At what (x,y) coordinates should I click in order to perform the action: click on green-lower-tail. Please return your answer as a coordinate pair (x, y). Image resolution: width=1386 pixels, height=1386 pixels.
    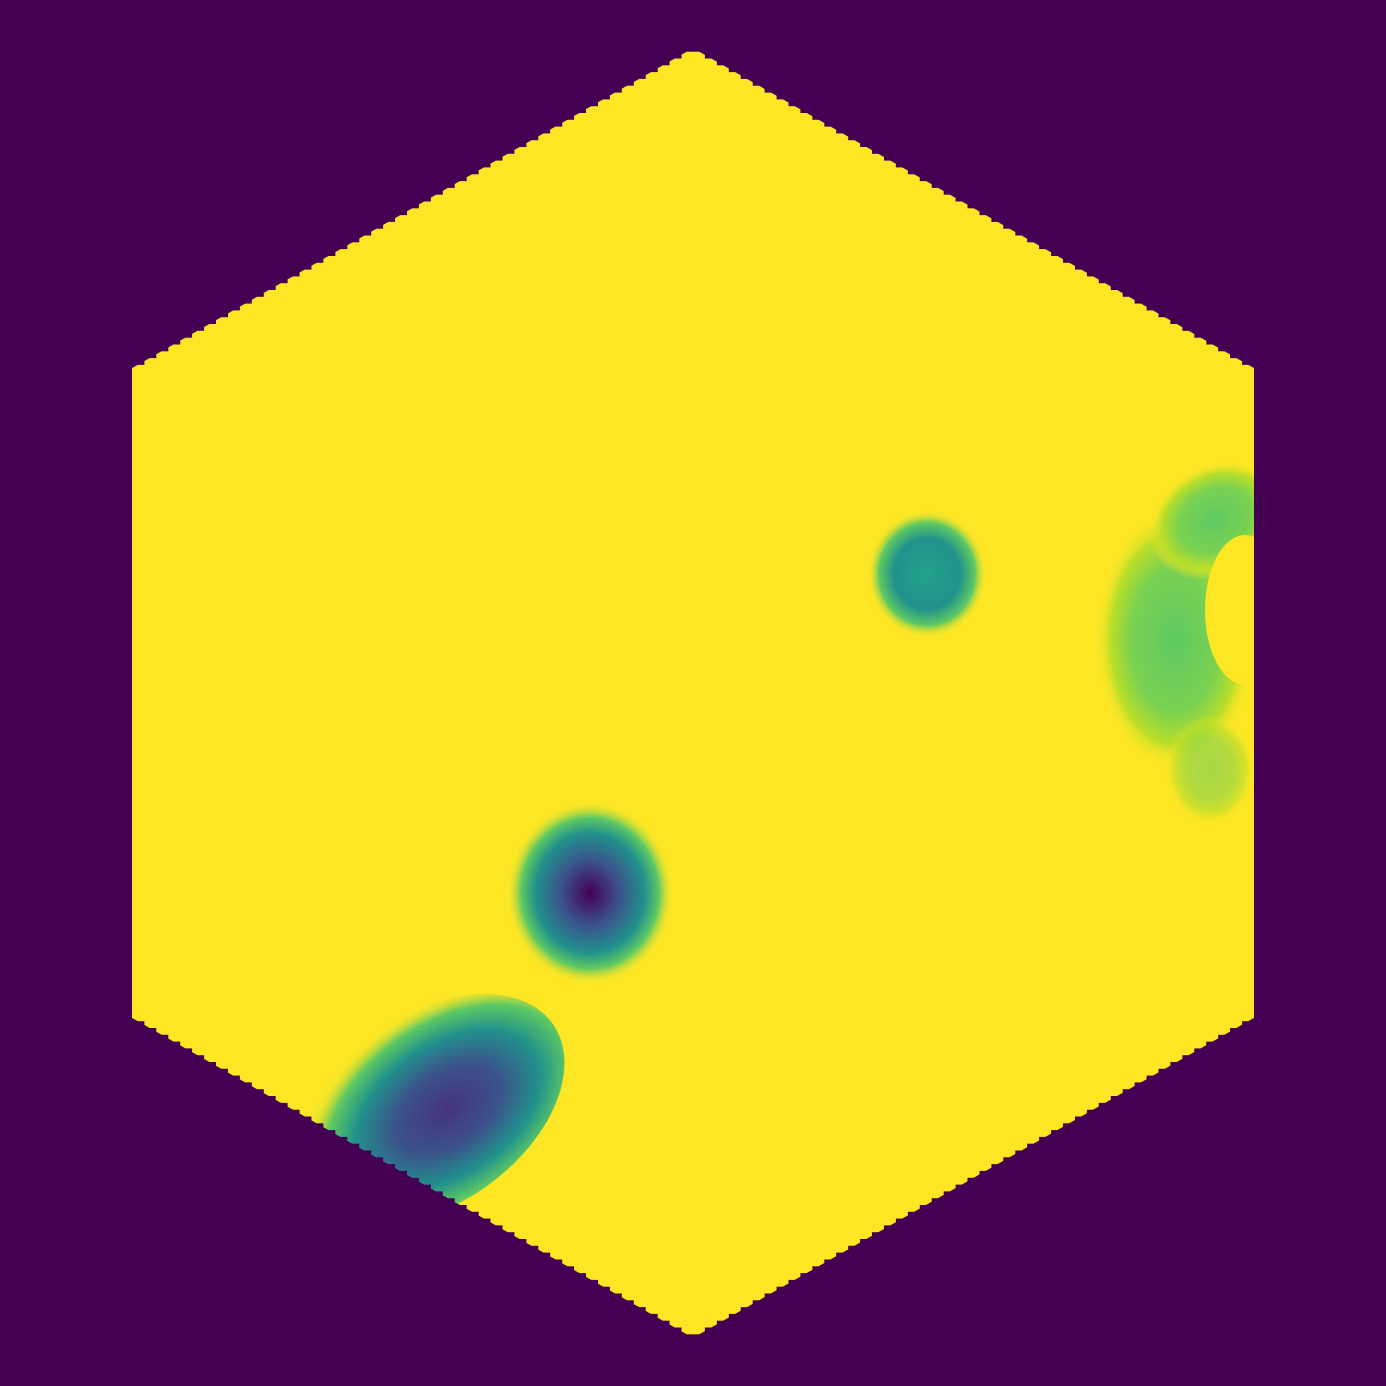
    Looking at the image, I should click on (1209, 770).